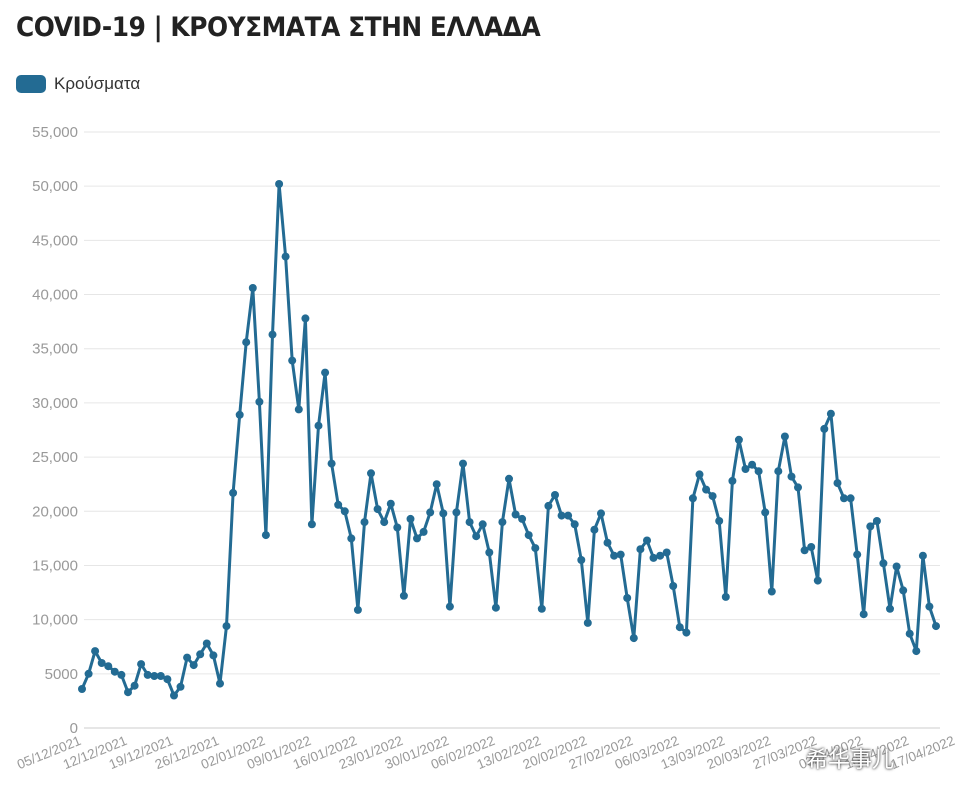 The width and height of the screenshot is (972, 800). What do you see at coordinates (55, 295) in the screenshot?
I see `y-tick-label: 40,000` at bounding box center [55, 295].